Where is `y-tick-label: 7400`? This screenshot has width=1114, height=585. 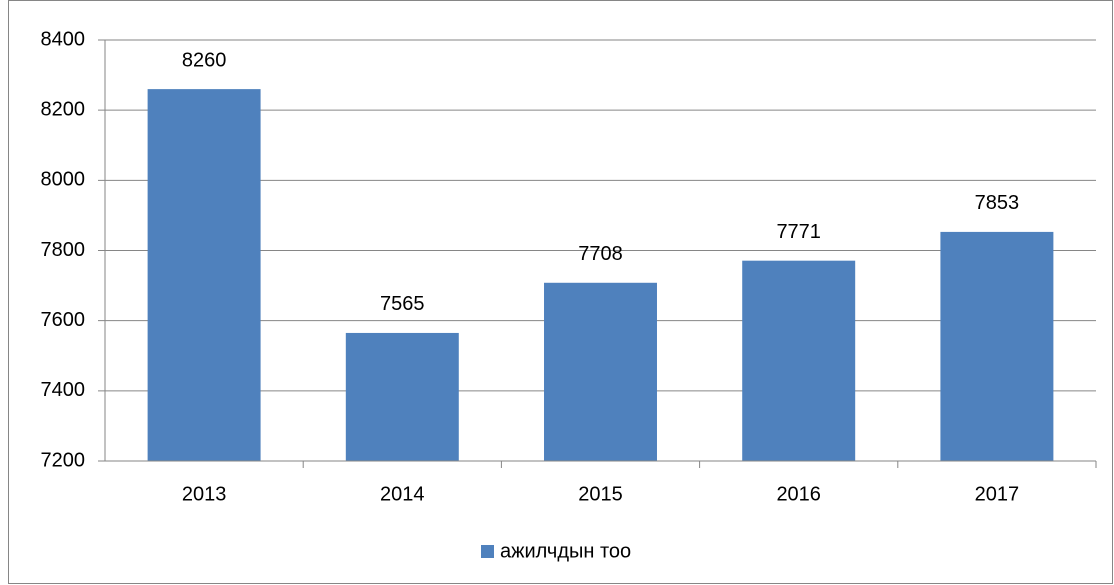 y-tick-label: 7400 is located at coordinates (63, 390).